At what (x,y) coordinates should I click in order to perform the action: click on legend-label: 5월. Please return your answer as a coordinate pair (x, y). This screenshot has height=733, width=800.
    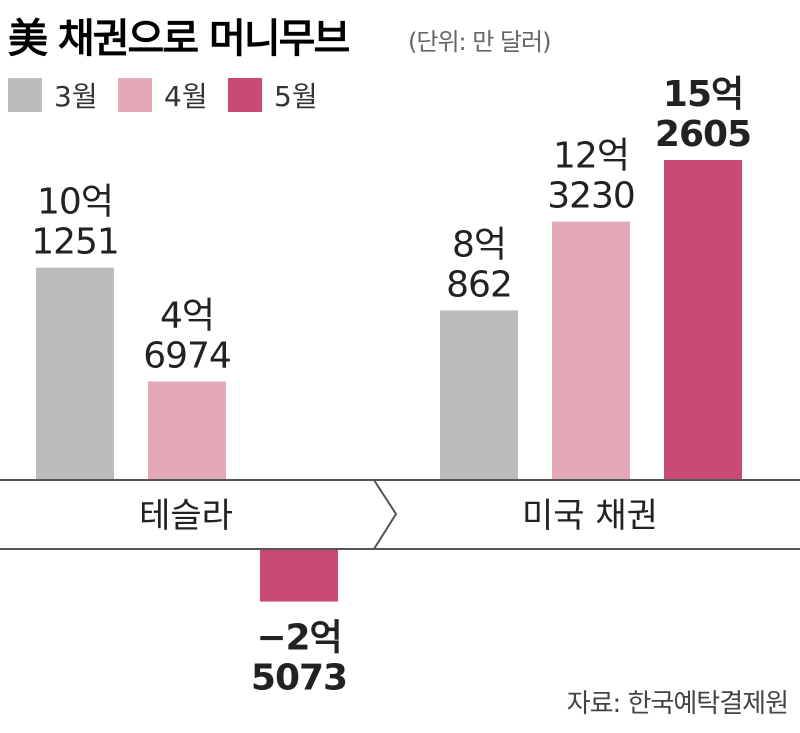
    Looking at the image, I should click on (296, 96).